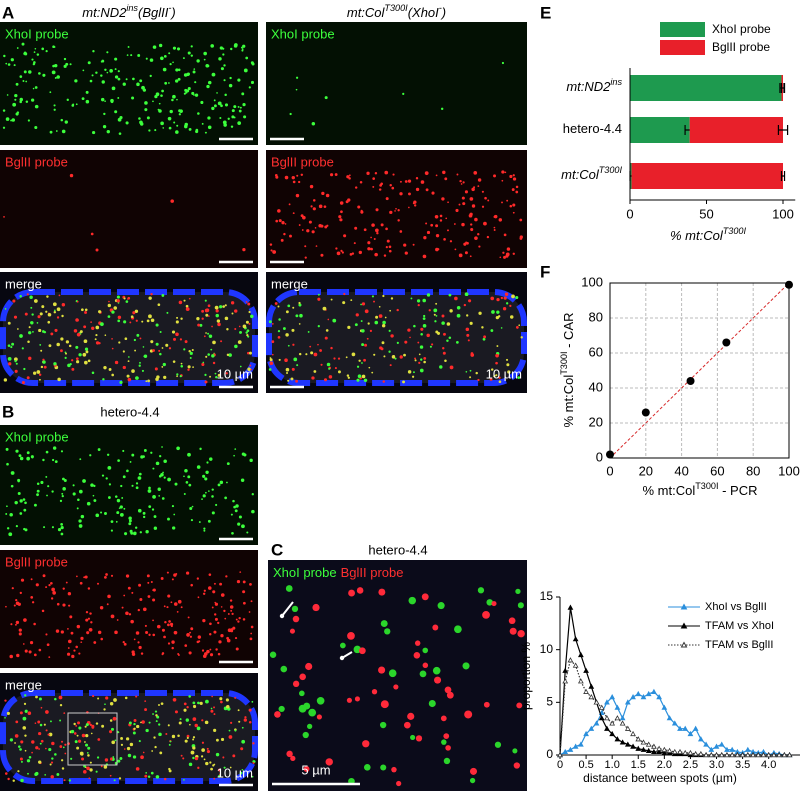  I want to click on arrow-head, so click(282, 616).